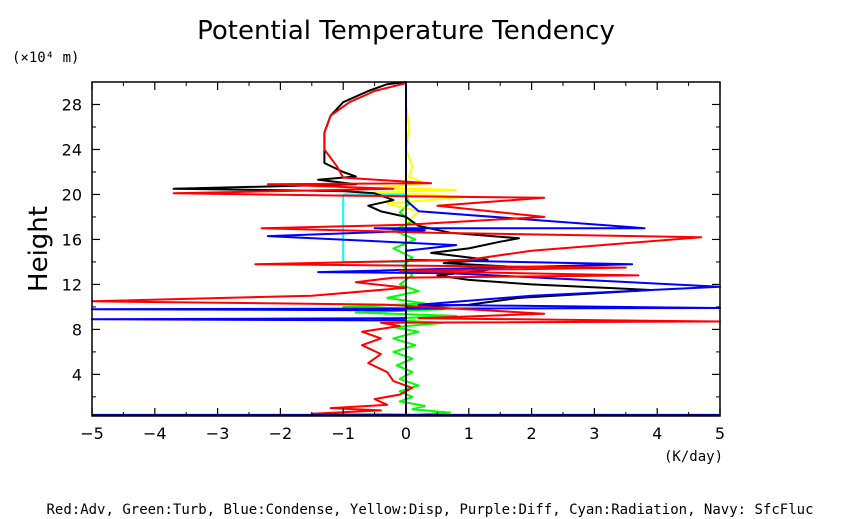 The image size is (854, 519). I want to click on y-axis-label: Height, so click(39, 249).